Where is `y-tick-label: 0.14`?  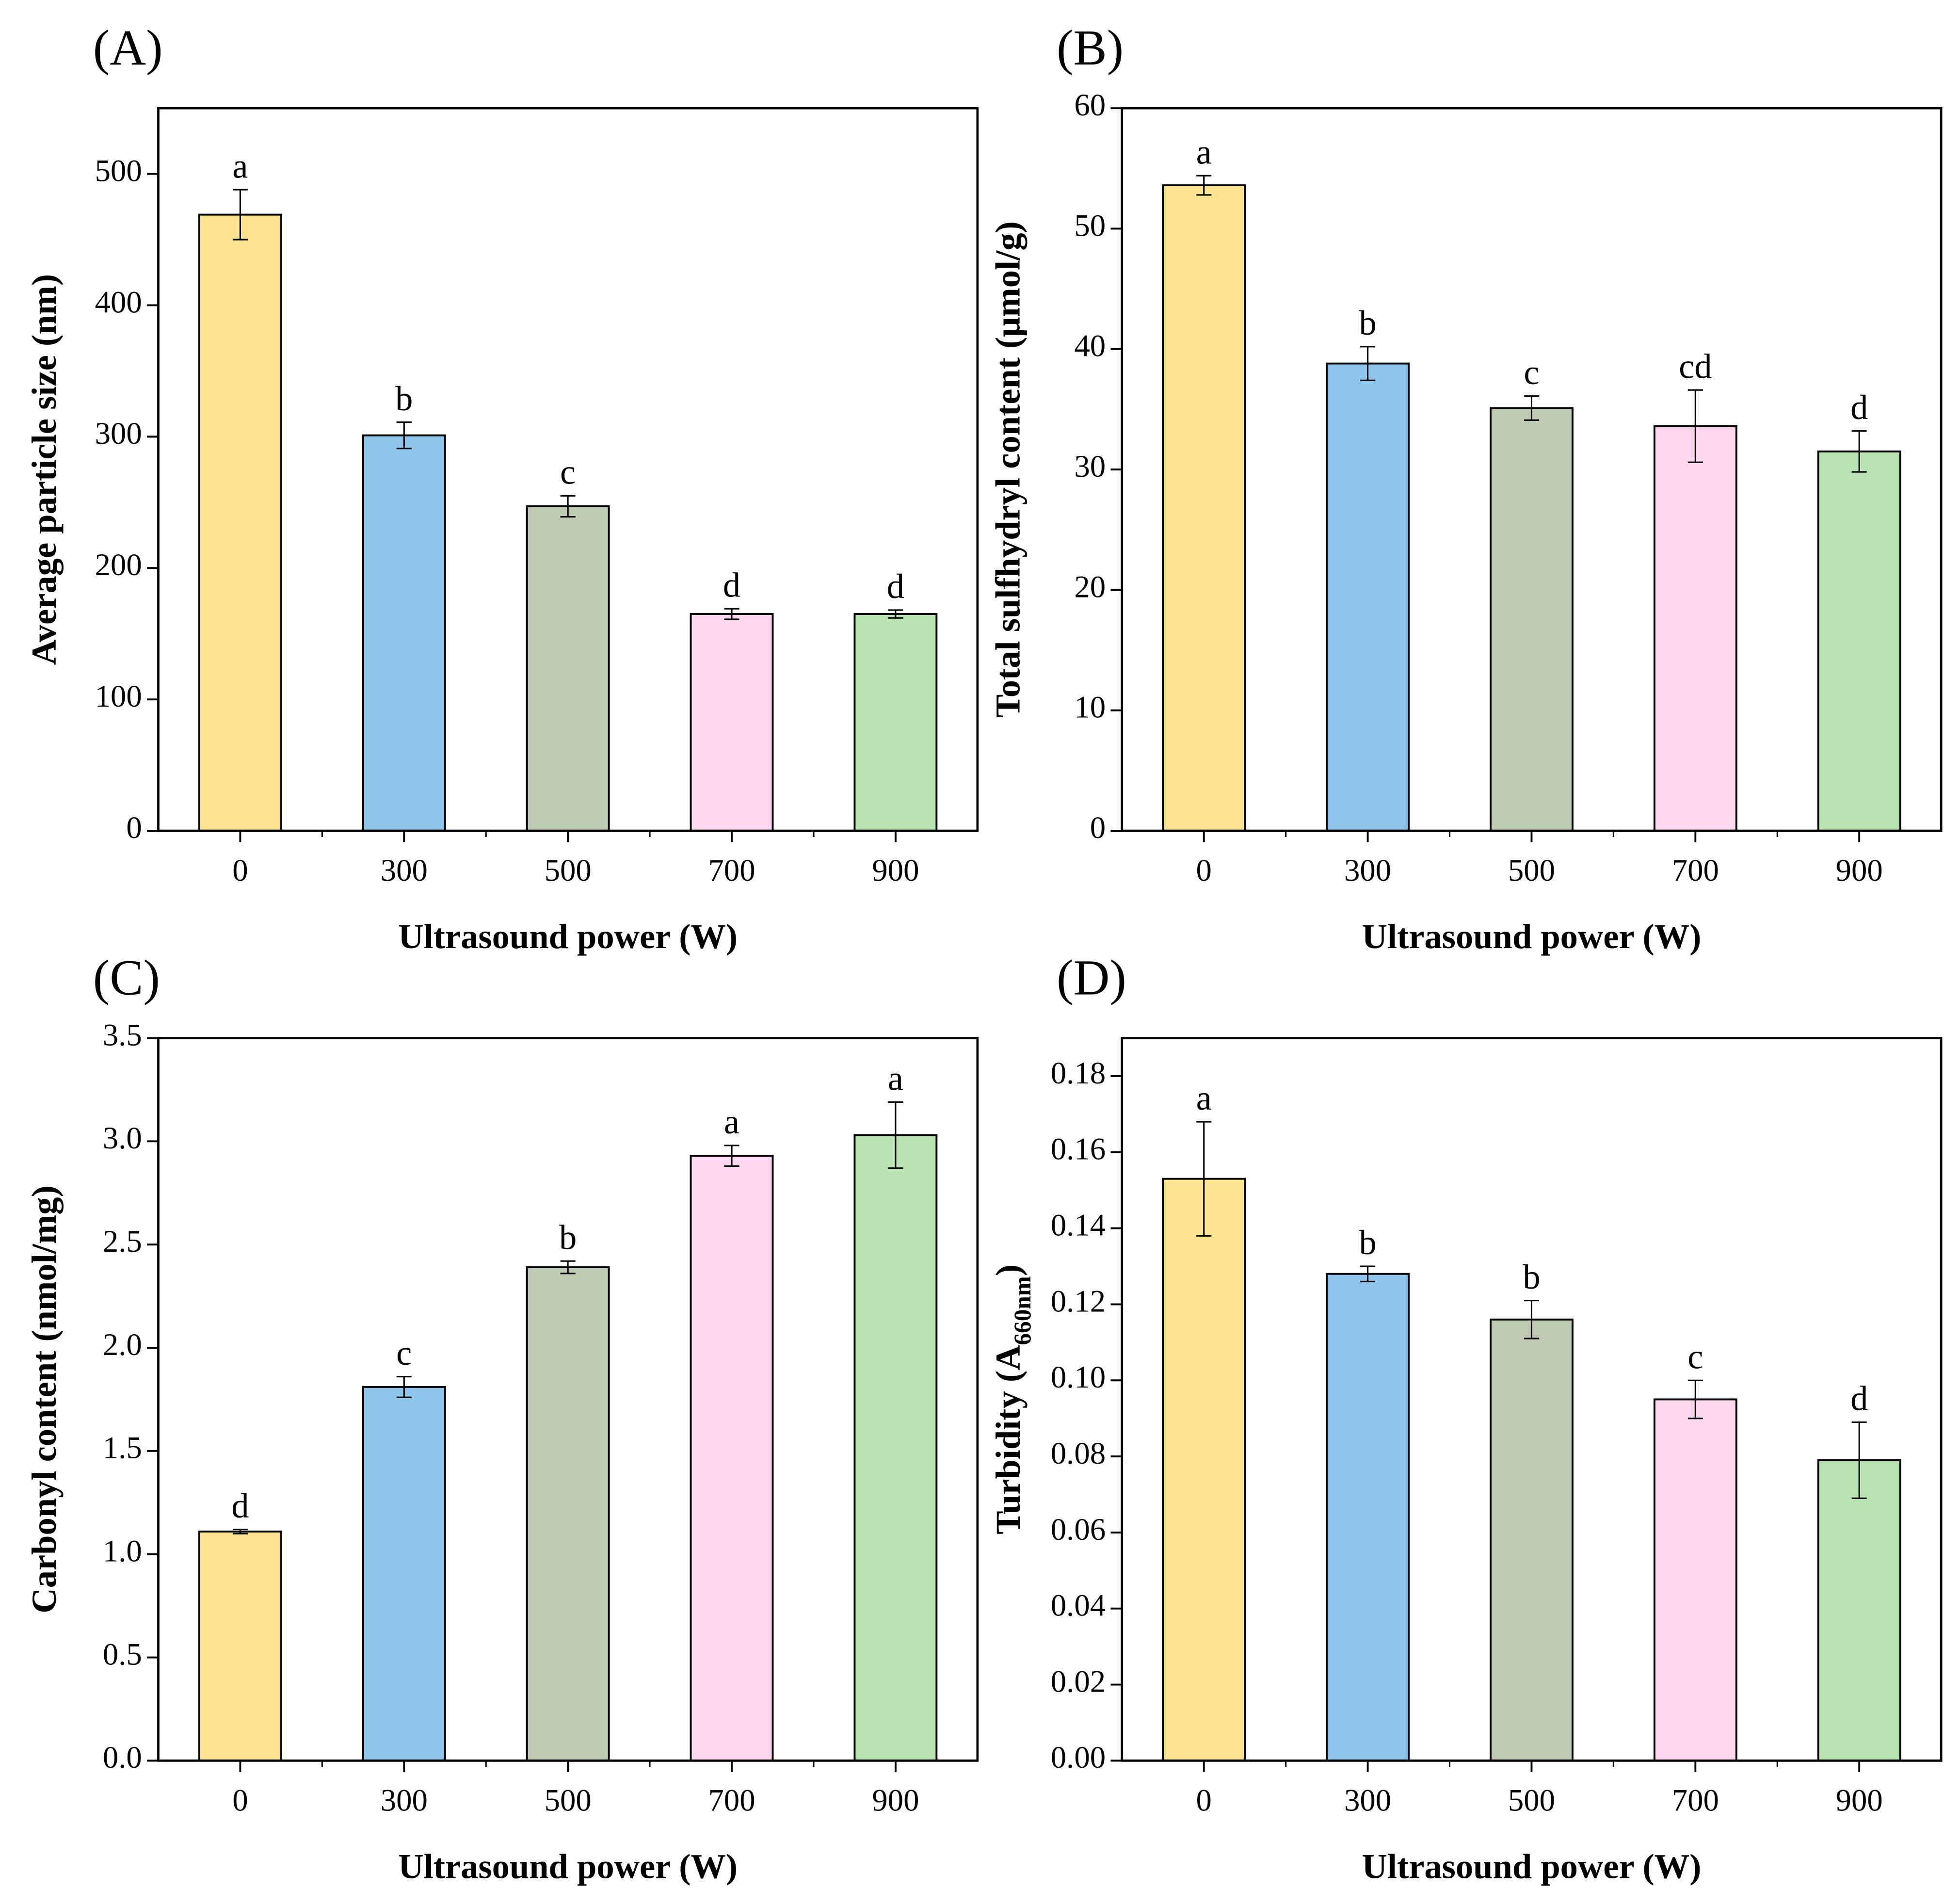 y-tick-label: 0.14 is located at coordinates (1078, 1226).